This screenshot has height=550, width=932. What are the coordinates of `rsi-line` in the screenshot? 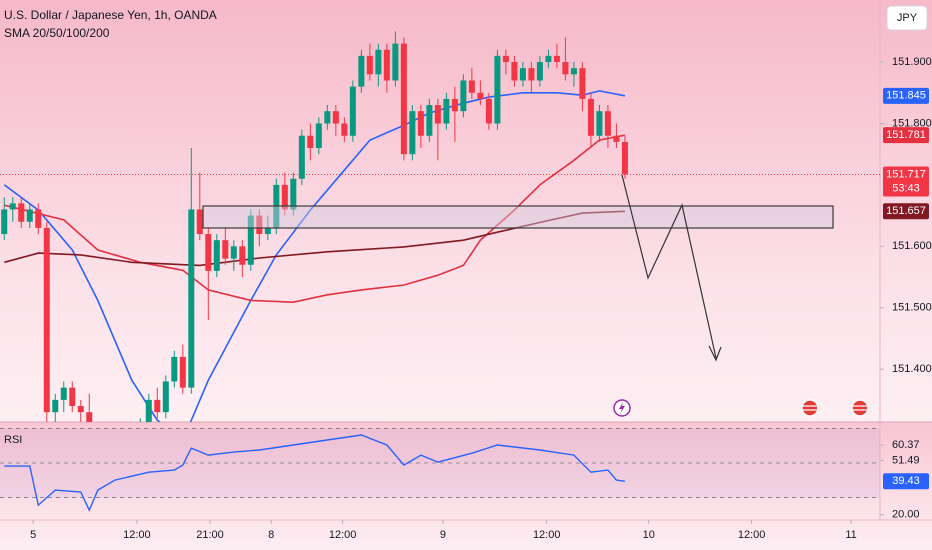 It's located at (314, 473).